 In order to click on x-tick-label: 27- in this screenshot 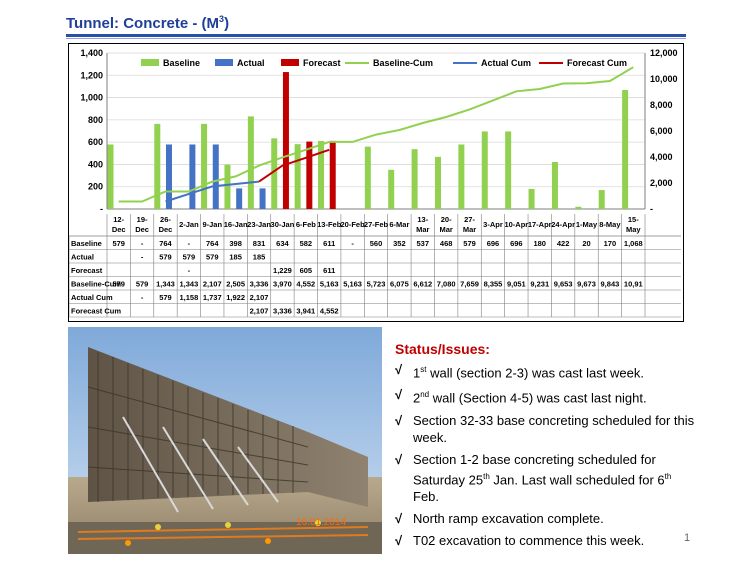, I will do `click(469, 219)`.